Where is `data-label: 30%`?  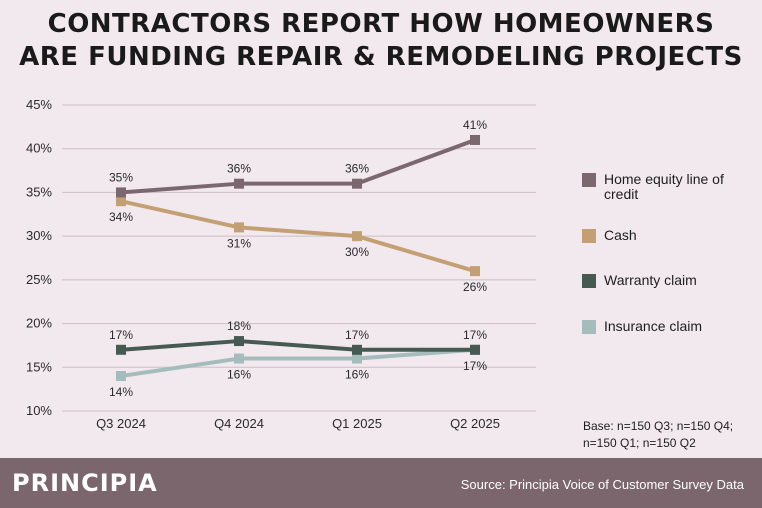 data-label: 30% is located at coordinates (357, 252).